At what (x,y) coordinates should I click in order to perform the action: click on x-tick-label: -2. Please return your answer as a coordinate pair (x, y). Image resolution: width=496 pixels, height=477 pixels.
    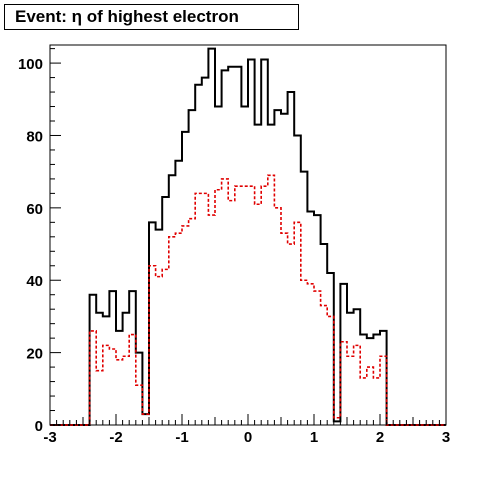
    Looking at the image, I should click on (115, 437).